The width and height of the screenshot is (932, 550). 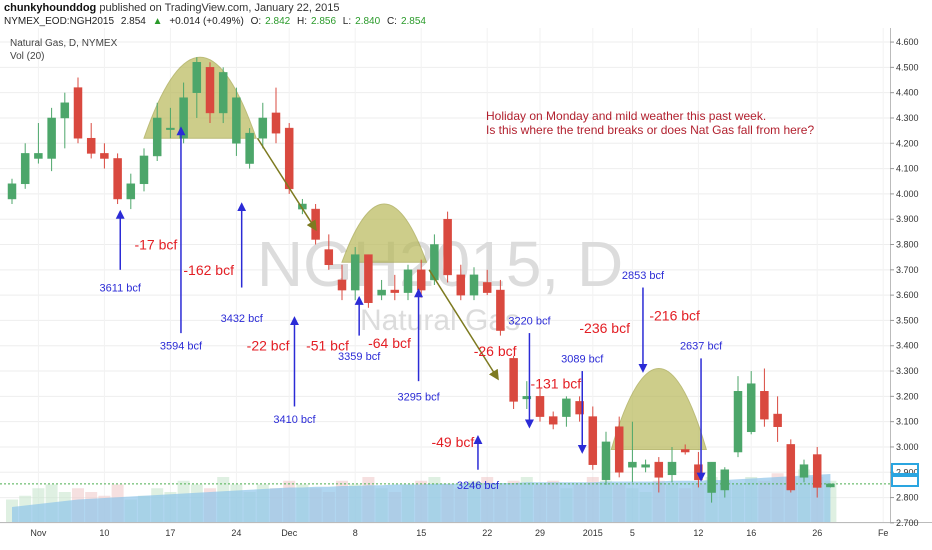 I want to click on y-tick-label: 3.400, so click(x=907, y=346).